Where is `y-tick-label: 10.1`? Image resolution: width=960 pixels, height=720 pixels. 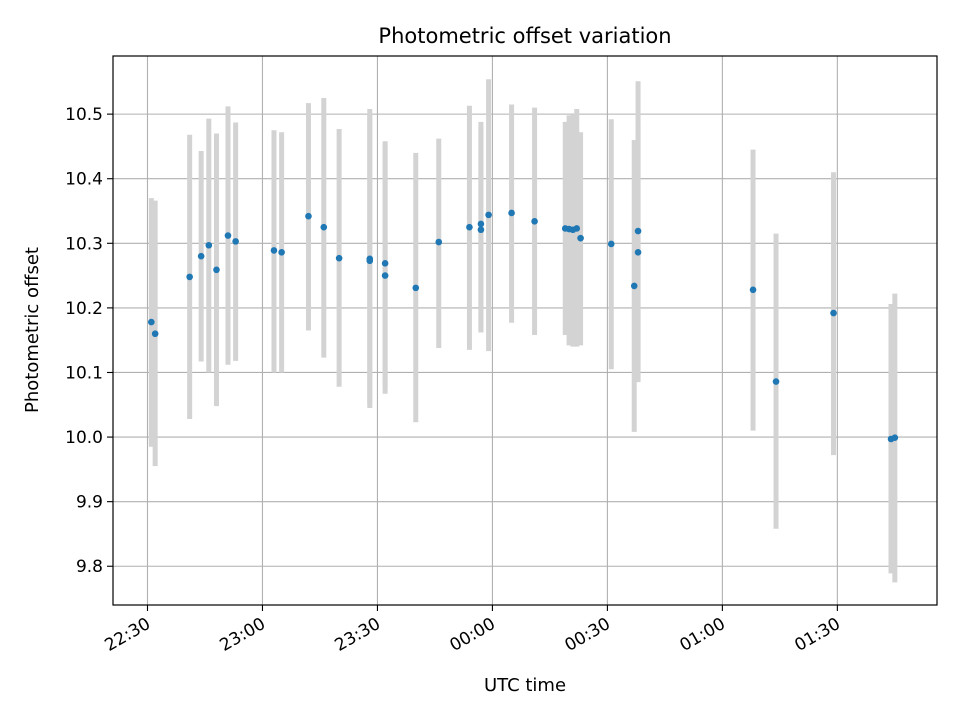 y-tick-label: 10.1 is located at coordinates (84, 373).